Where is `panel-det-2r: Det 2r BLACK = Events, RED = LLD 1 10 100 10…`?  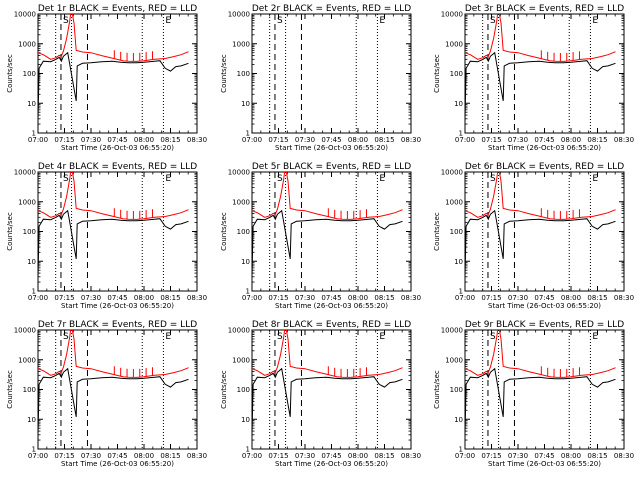
panel-det-2r: Det 2r BLACK = Events, RED = LLD 1 10 100 10… is located at coordinates (320, 78).